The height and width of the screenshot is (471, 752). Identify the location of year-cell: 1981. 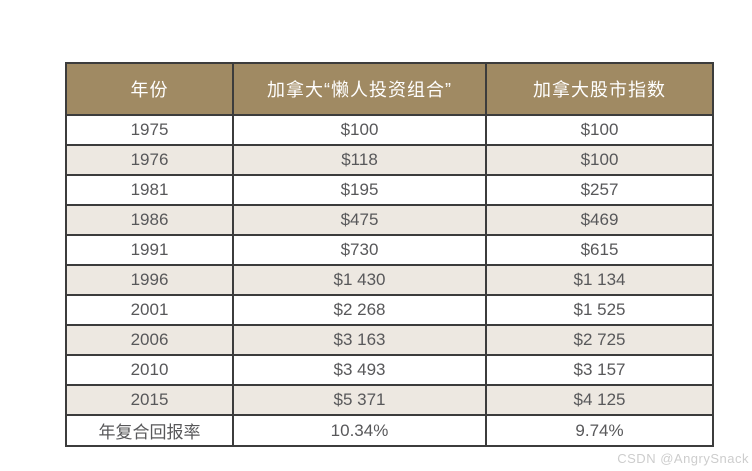
(149, 190).